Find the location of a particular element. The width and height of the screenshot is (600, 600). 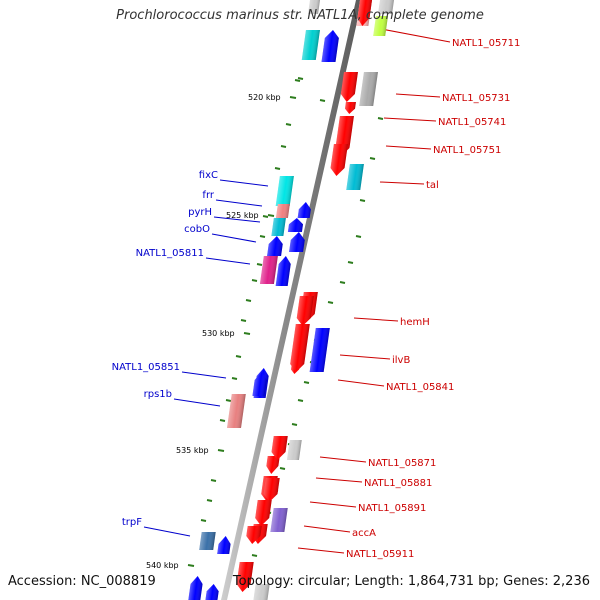

accession-text: Accession: NC_008819 is located at coordinates (82, 581).